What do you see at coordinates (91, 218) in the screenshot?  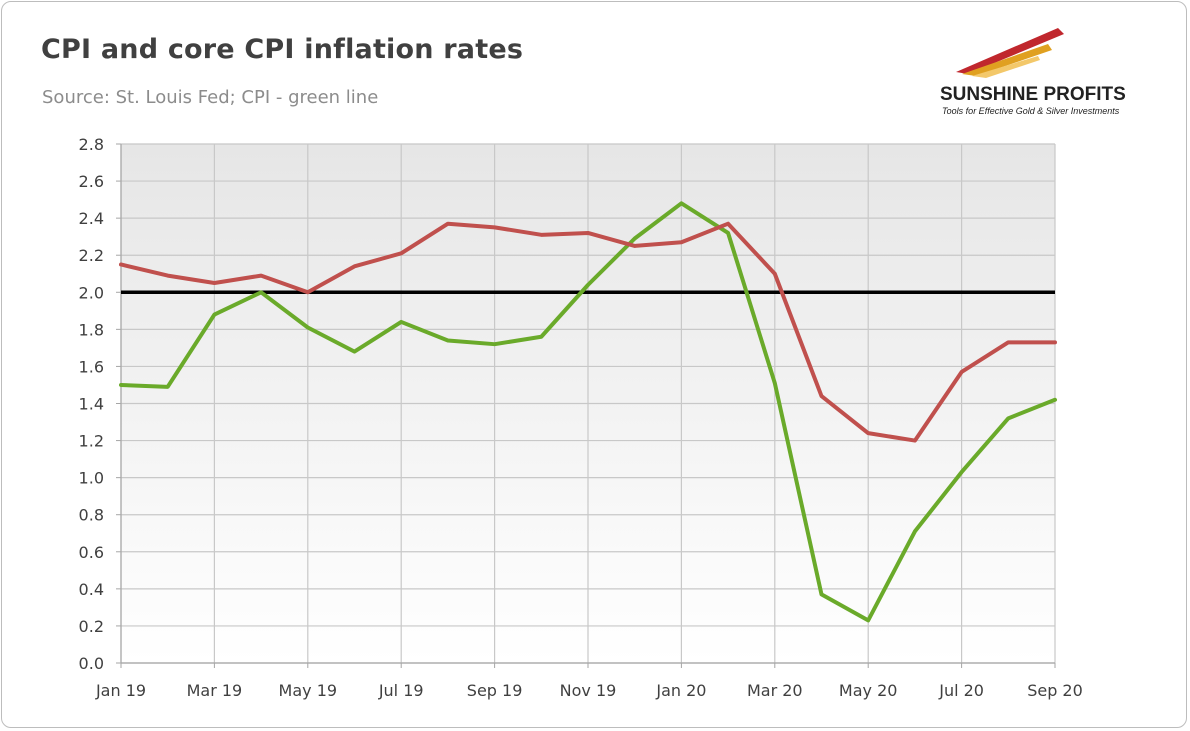 I see `y-tick-label: 2.4` at bounding box center [91, 218].